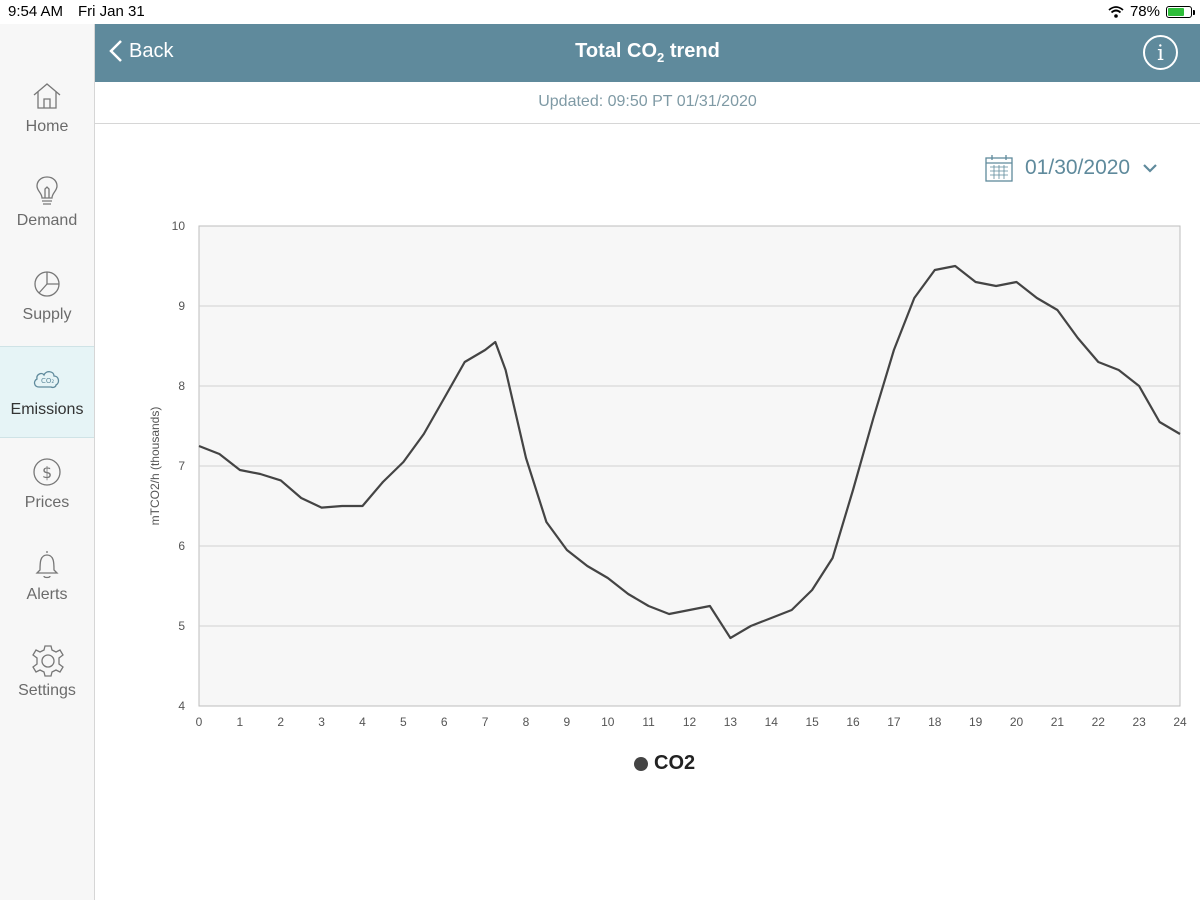  What do you see at coordinates (47, 392) in the screenshot?
I see `sidebar-item-emissions: CO₂ Emissions` at bounding box center [47, 392].